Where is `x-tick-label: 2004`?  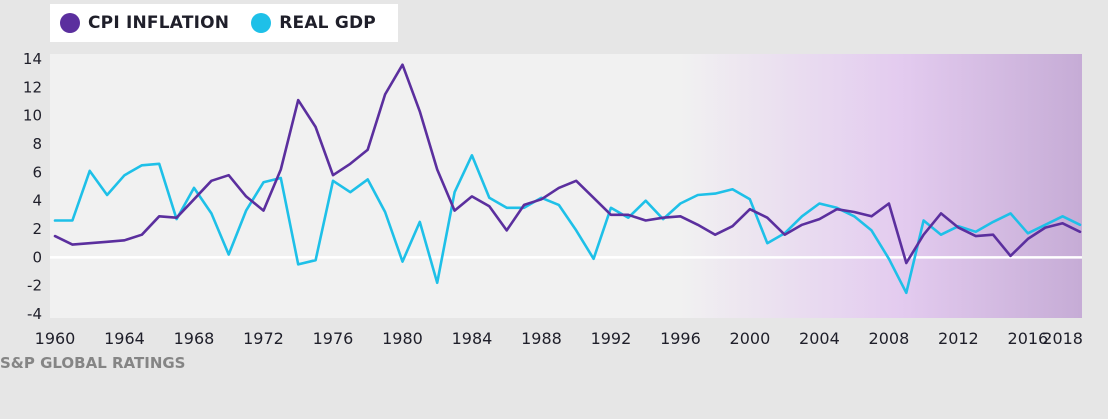 x-tick-label: 2004 is located at coordinates (819, 338).